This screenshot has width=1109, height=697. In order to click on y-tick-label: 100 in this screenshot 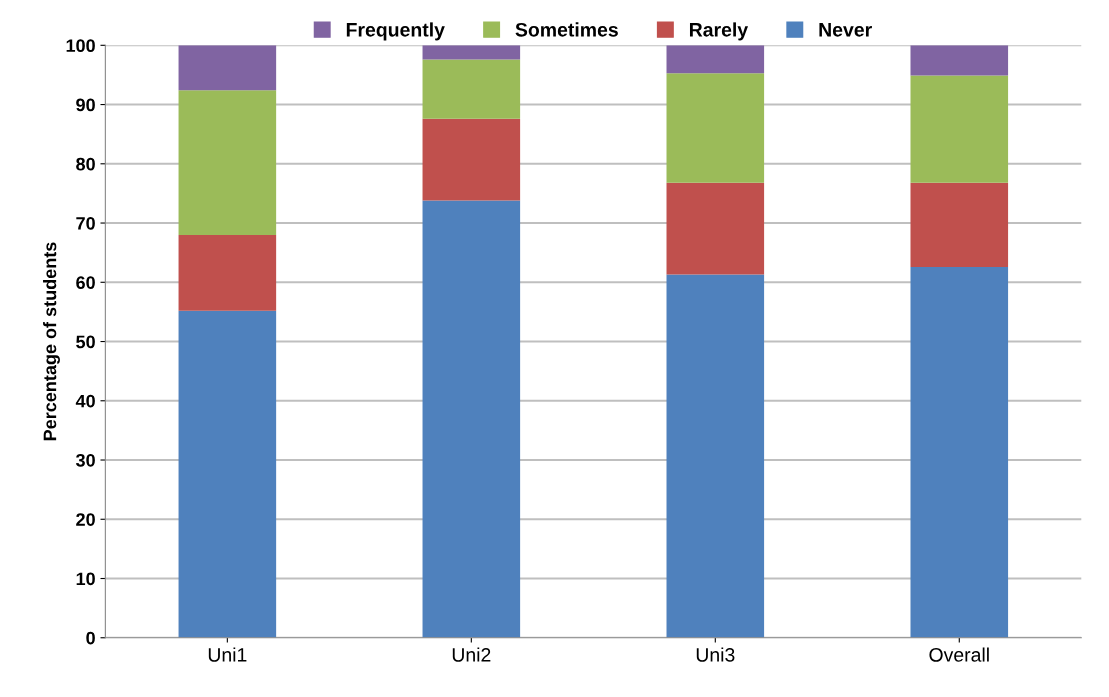, I will do `click(80, 46)`.